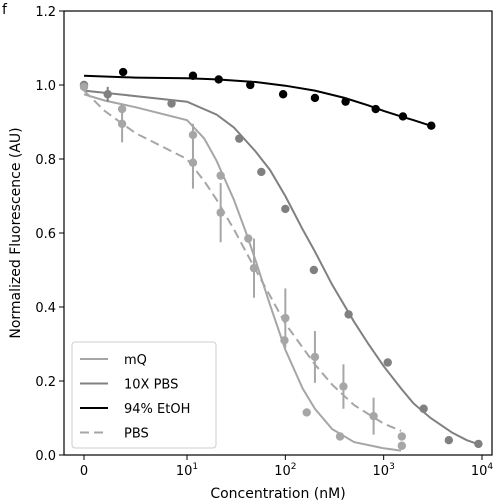 The image size is (494, 502). I want to click on legend-label-94-etoh: 94% EtOH, so click(157, 409).